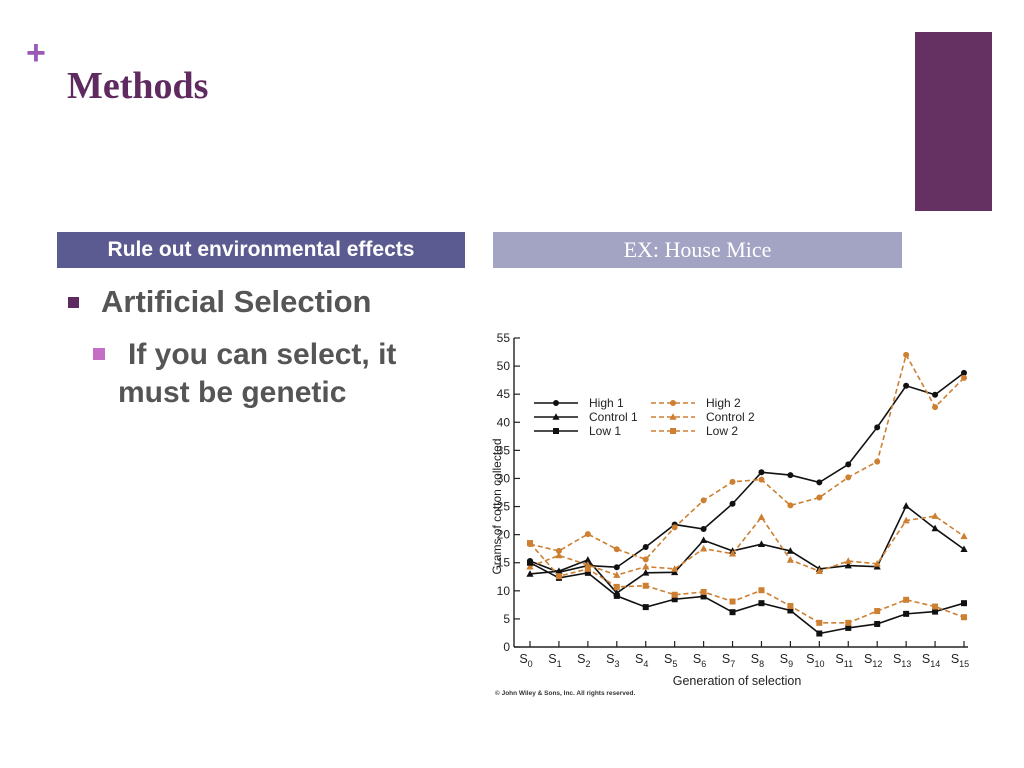  What do you see at coordinates (138, 86) in the screenshot?
I see `page-title: Methods` at bounding box center [138, 86].